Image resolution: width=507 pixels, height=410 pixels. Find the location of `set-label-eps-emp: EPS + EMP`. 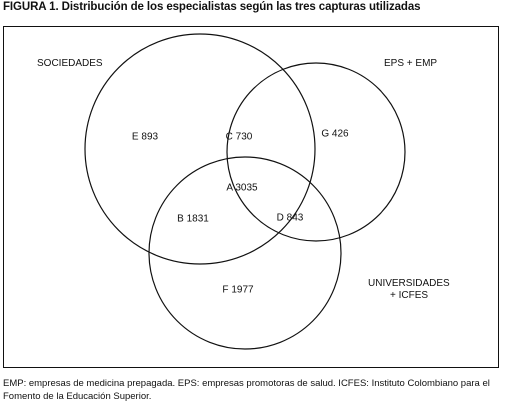

set-label-eps-emp: EPS + EMP is located at coordinates (411, 63).